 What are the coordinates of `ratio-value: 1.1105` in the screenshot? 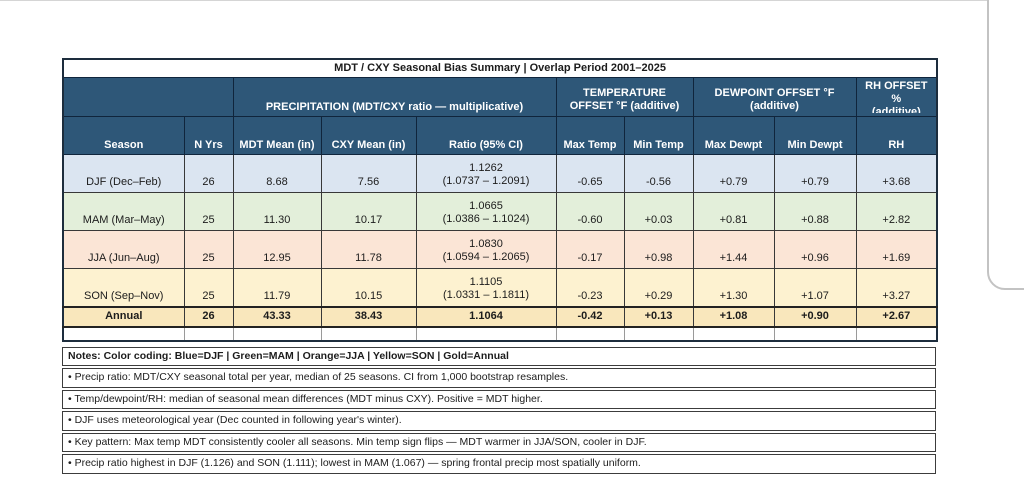 It's located at (486, 281).